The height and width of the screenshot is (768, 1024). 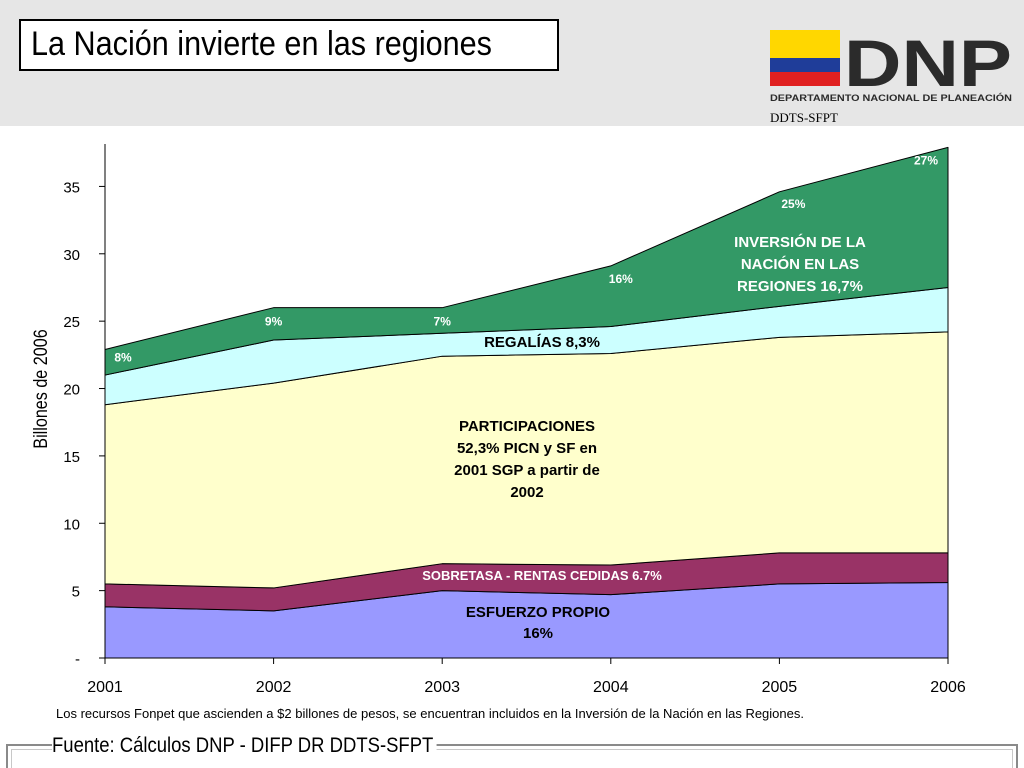 What do you see at coordinates (928, 63) in the screenshot?
I see `logo-text: DNP` at bounding box center [928, 63].